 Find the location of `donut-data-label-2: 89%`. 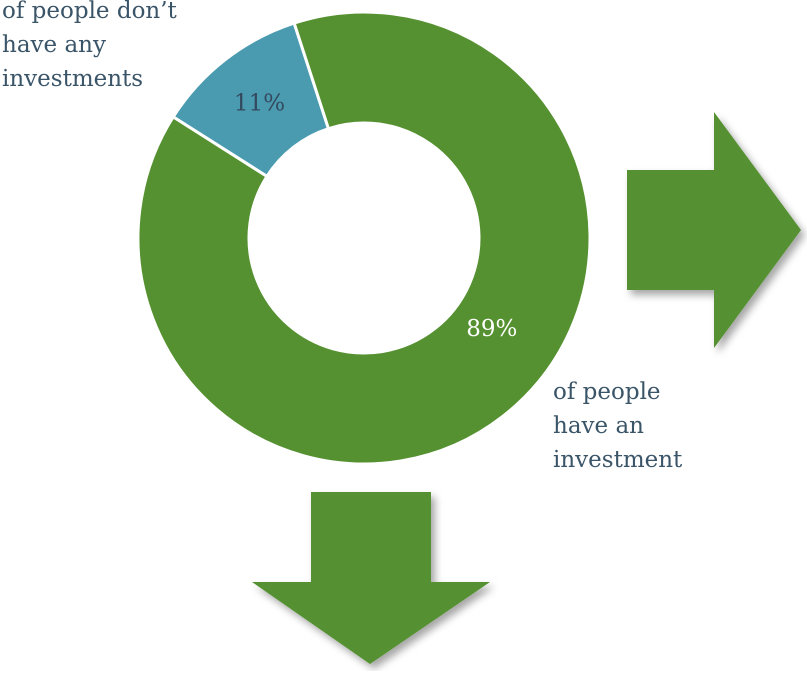

donut-data-label-2: 89% is located at coordinates (491, 329).